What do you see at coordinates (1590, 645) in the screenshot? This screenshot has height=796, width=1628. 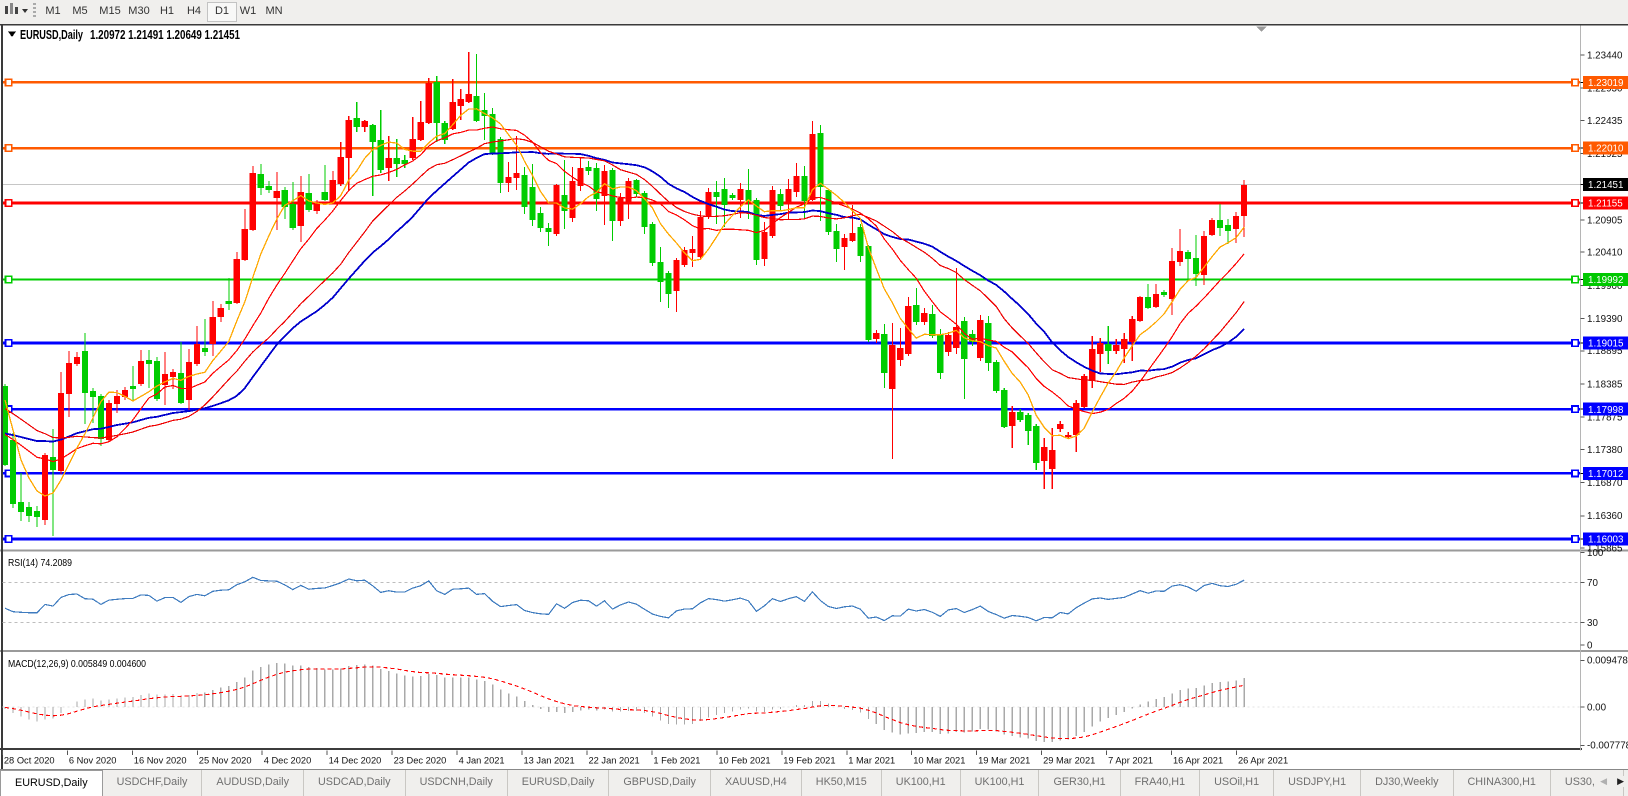 I see `svg-text: 0` at bounding box center [1590, 645].